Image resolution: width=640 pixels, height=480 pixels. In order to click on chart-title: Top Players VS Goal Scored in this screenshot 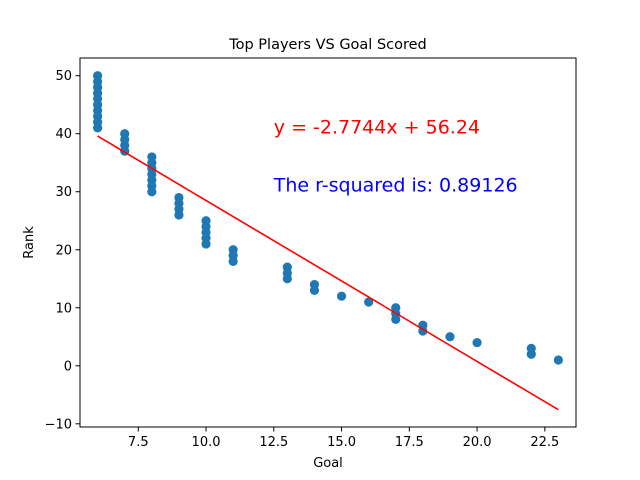, I will do `click(327, 45)`.